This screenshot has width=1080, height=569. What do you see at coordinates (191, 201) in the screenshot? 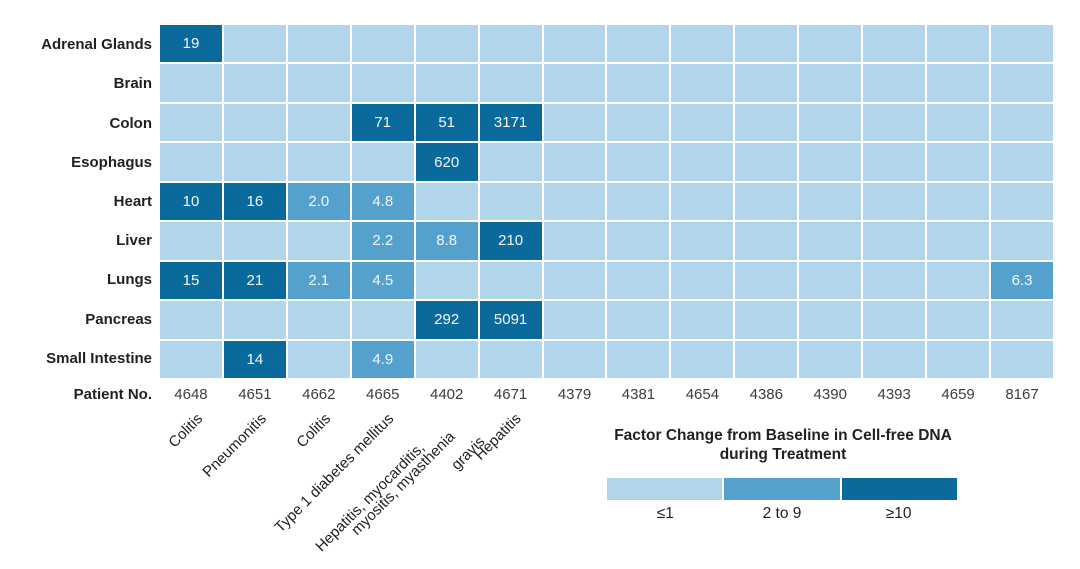
I see `heatmap-cell: 10` at bounding box center [191, 201].